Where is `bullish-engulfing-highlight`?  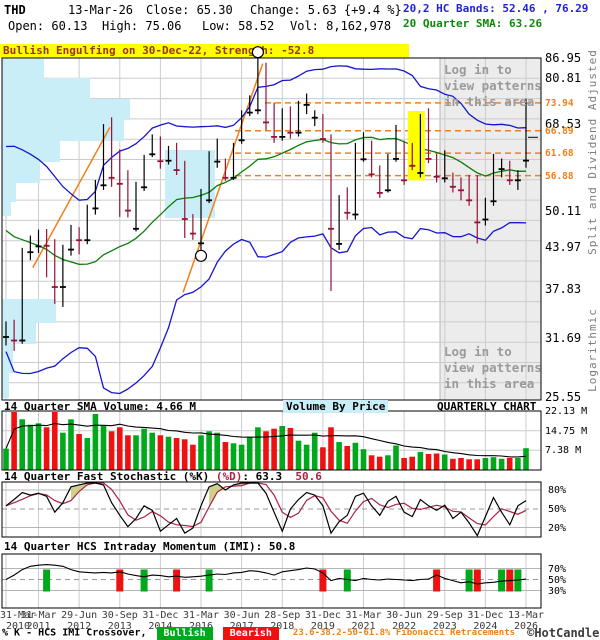 bullish-engulfing-highlight is located at coordinates (416, 146).